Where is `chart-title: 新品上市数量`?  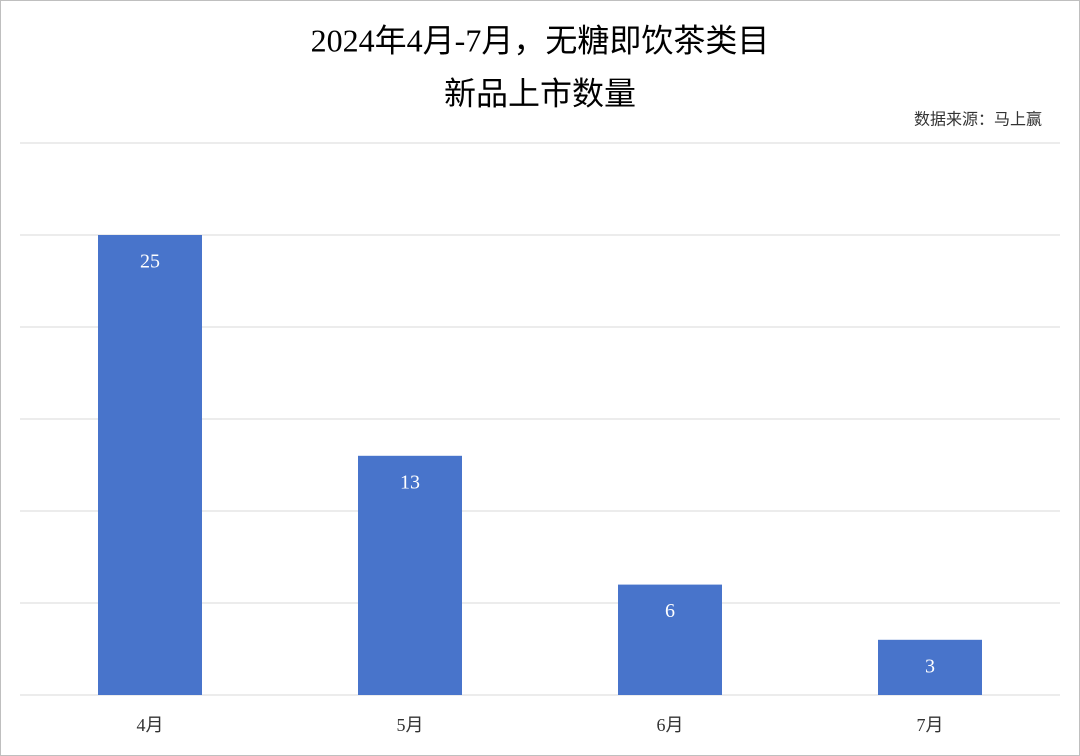 chart-title: 新品上市数量 is located at coordinates (540, 93).